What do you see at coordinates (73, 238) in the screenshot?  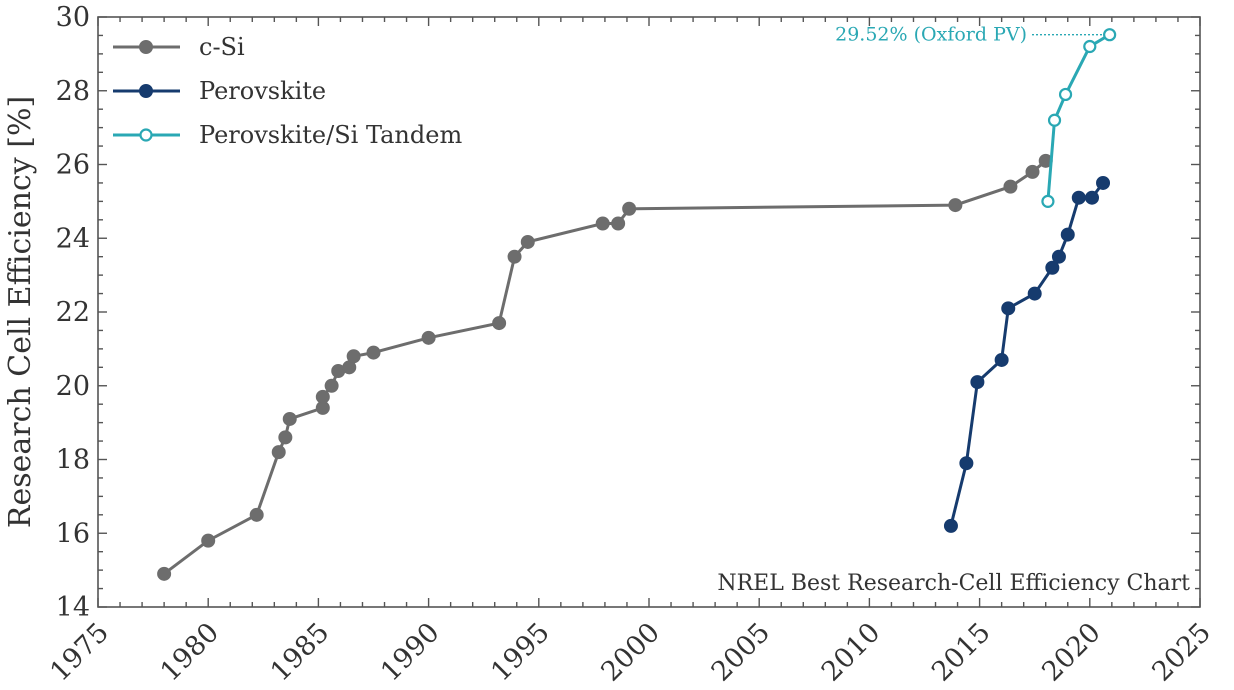 I see `y-tick-label: 24` at bounding box center [73, 238].